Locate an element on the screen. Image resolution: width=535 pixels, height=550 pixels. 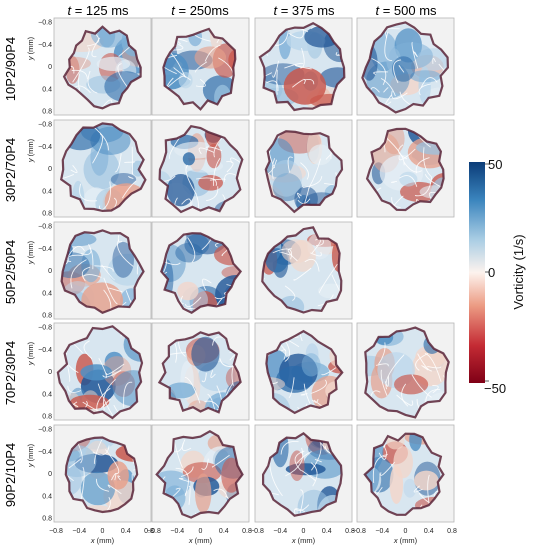
panel-r1-c2 is located at coordinates (200, 66).